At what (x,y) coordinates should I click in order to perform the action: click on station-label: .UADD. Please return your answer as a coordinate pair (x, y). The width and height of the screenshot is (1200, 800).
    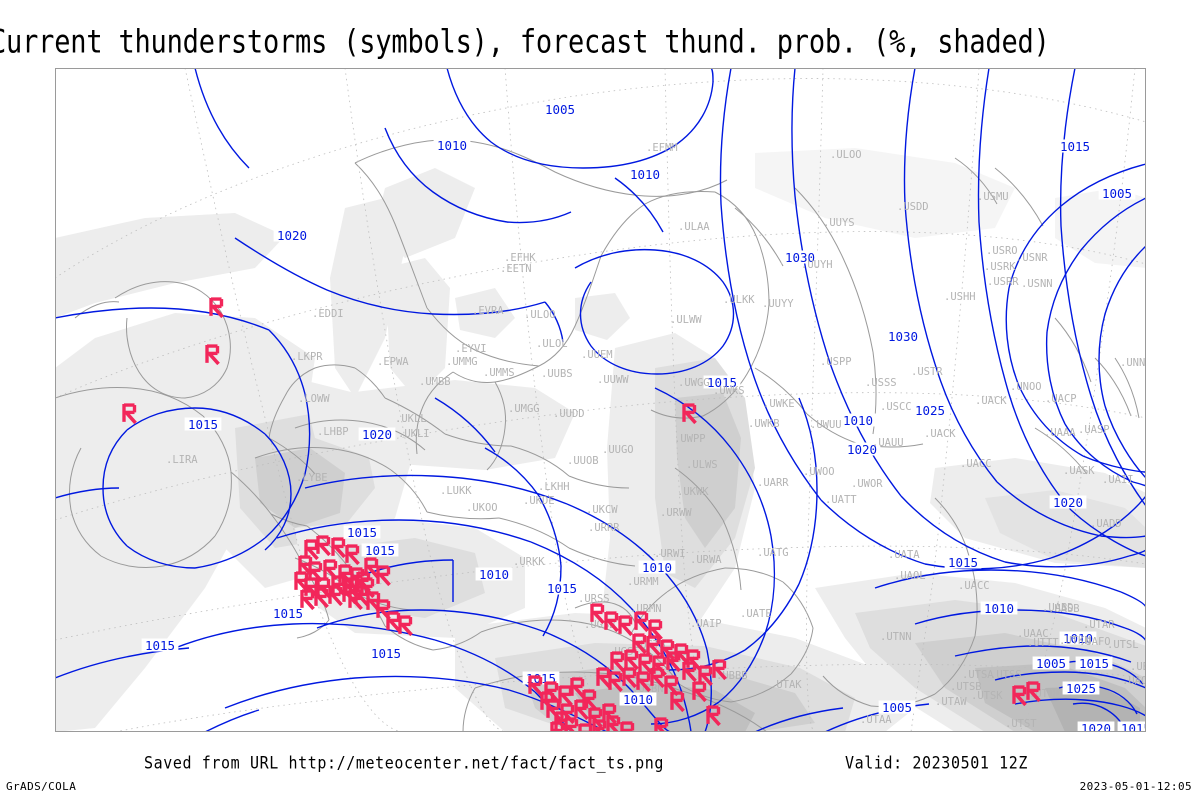
    Looking at the image, I should click on (1106, 524).